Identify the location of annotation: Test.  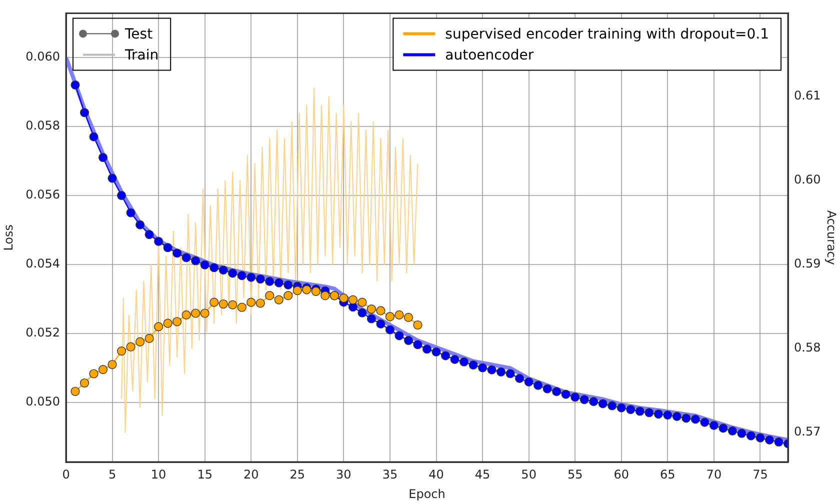
(139, 34).